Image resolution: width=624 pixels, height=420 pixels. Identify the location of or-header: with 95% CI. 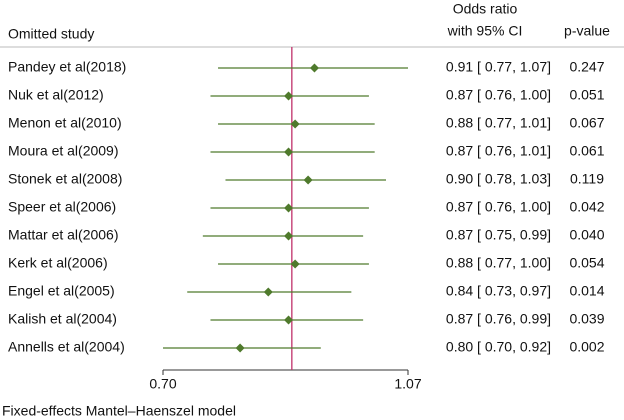
(485, 31).